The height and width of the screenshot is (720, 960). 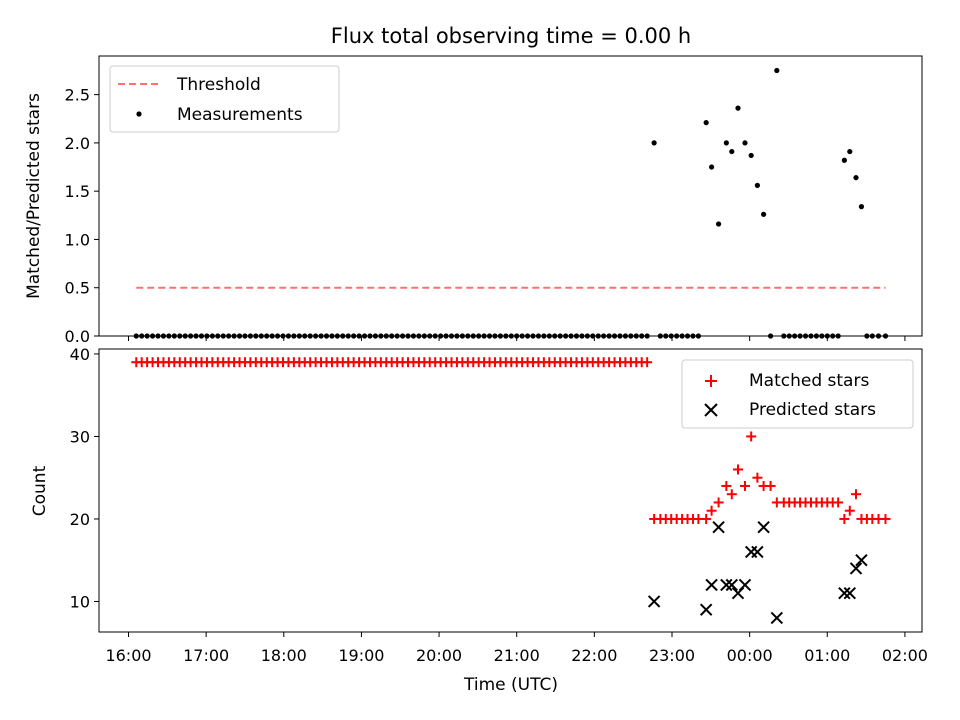 What do you see at coordinates (206, 655) in the screenshot?
I see `x-tick-label: 17:00` at bounding box center [206, 655].